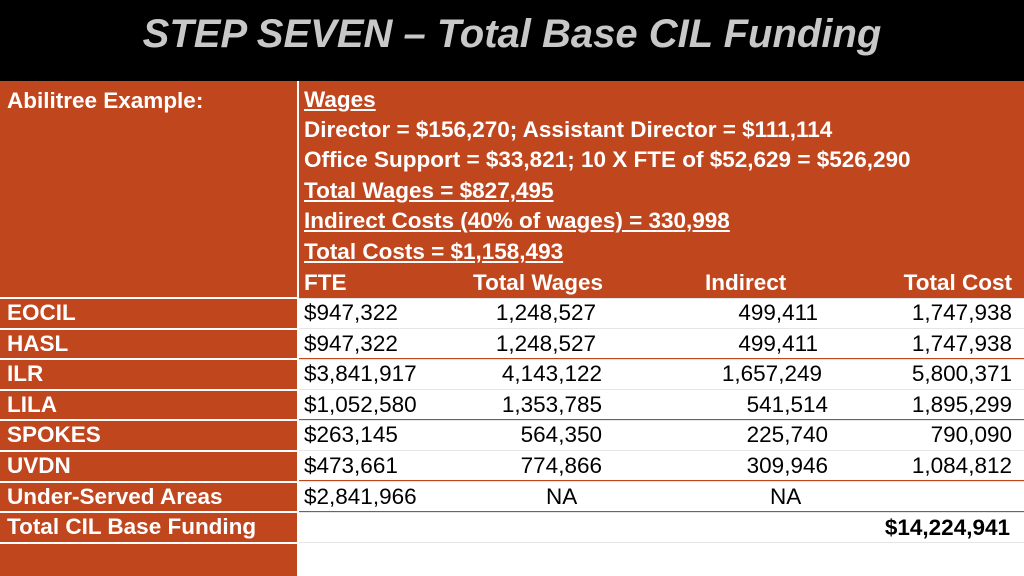  What do you see at coordinates (787, 404) in the screenshot?
I see `cell-indirect: 541,514` at bounding box center [787, 404].